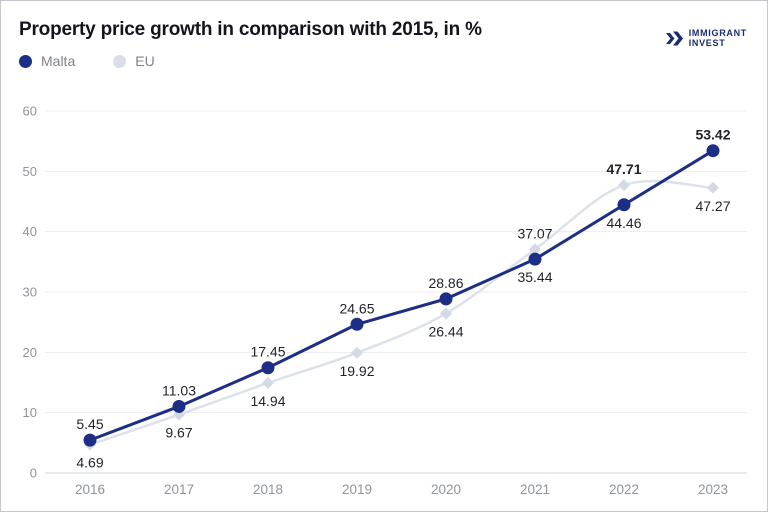 The height and width of the screenshot is (512, 768). I want to click on value-label: 4.69, so click(89, 463).